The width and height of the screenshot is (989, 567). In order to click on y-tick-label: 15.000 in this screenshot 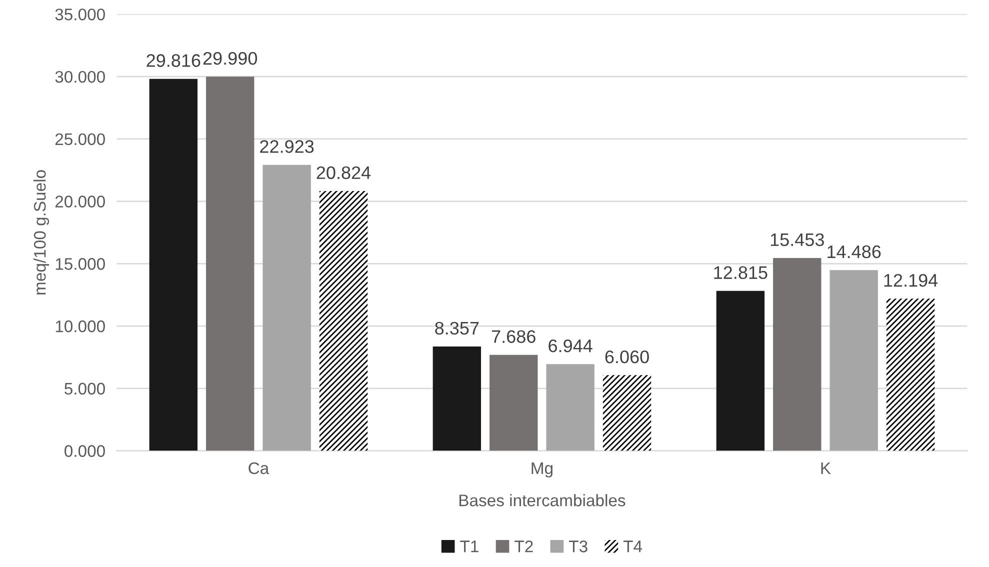, I will do `click(80, 264)`.